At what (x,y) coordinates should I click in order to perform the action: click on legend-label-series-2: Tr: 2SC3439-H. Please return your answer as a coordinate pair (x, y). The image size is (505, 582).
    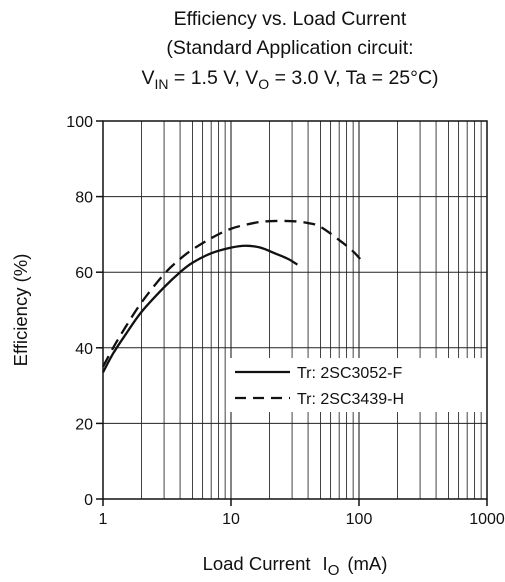
    Looking at the image, I should click on (350, 399).